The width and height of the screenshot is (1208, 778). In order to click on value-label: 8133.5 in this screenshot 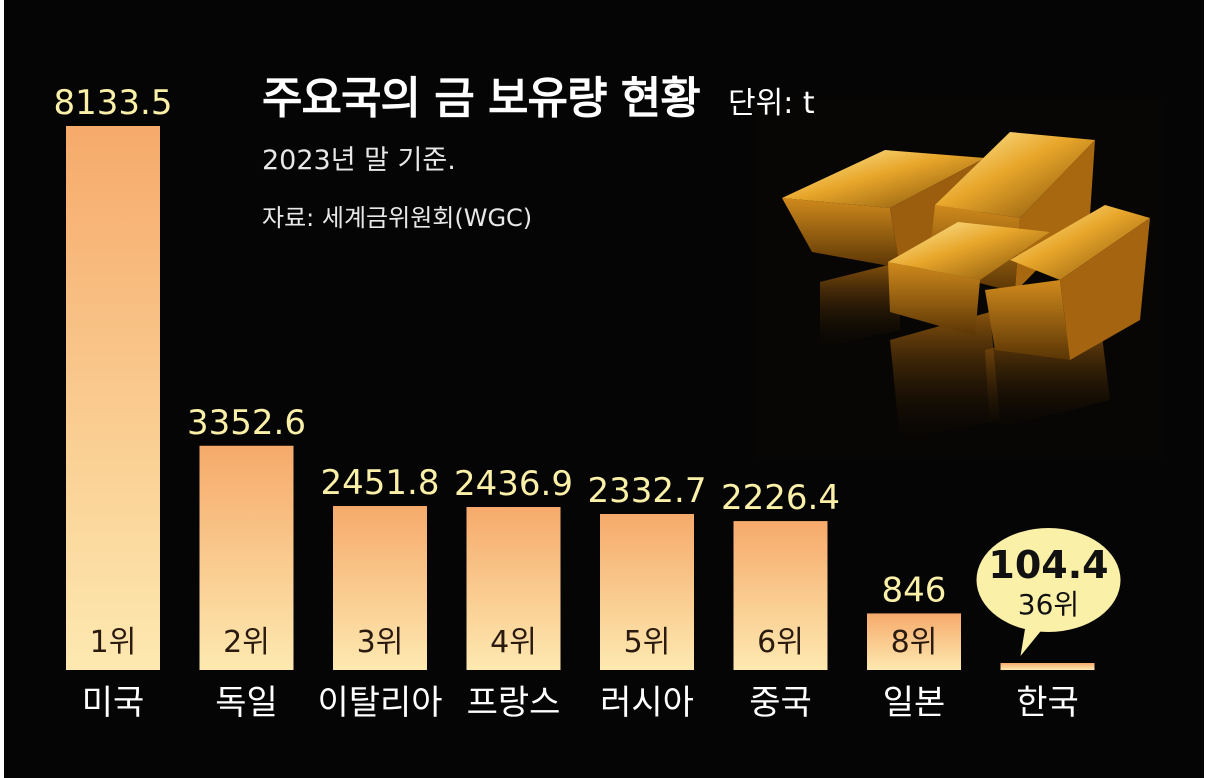, I will do `click(113, 103)`.